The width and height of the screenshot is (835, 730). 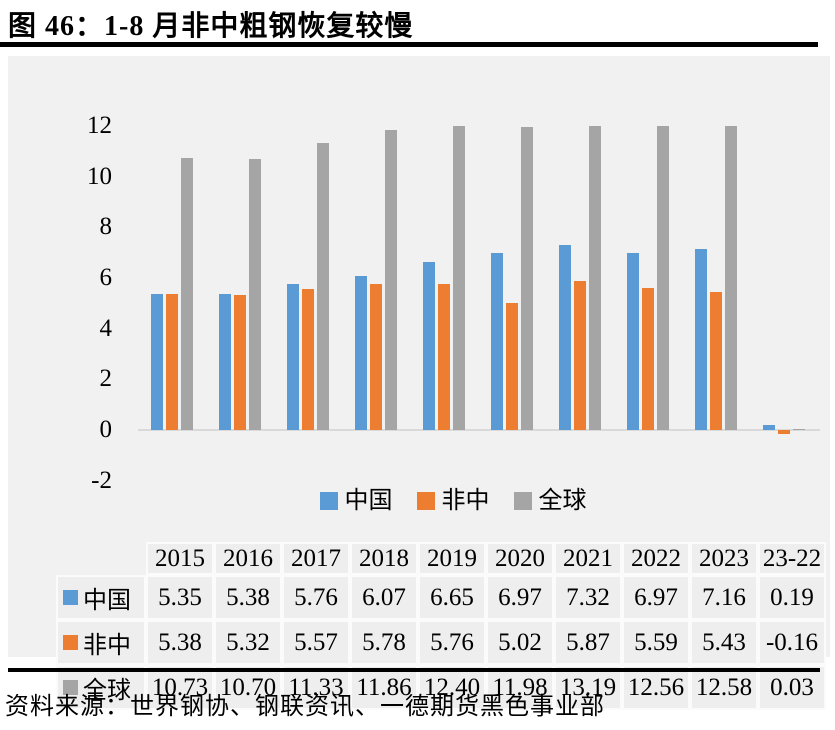 What do you see at coordinates (595, 278) in the screenshot?
I see `bar-global-2021` at bounding box center [595, 278].